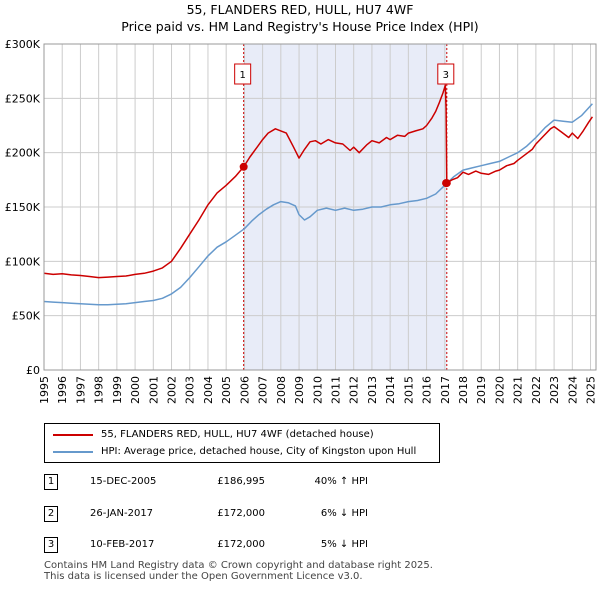  I want to click on x-tick-label: 2016, so click(427, 390).